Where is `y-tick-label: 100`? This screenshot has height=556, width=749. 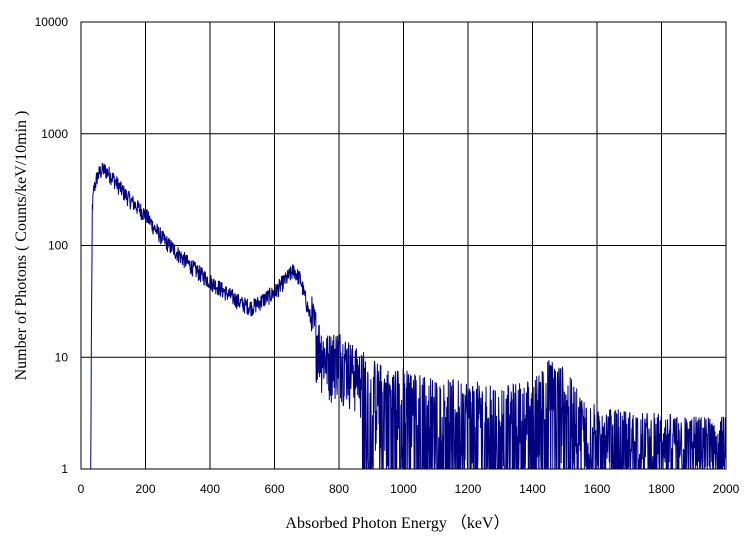 y-tick-label: 100 is located at coordinates (58, 246).